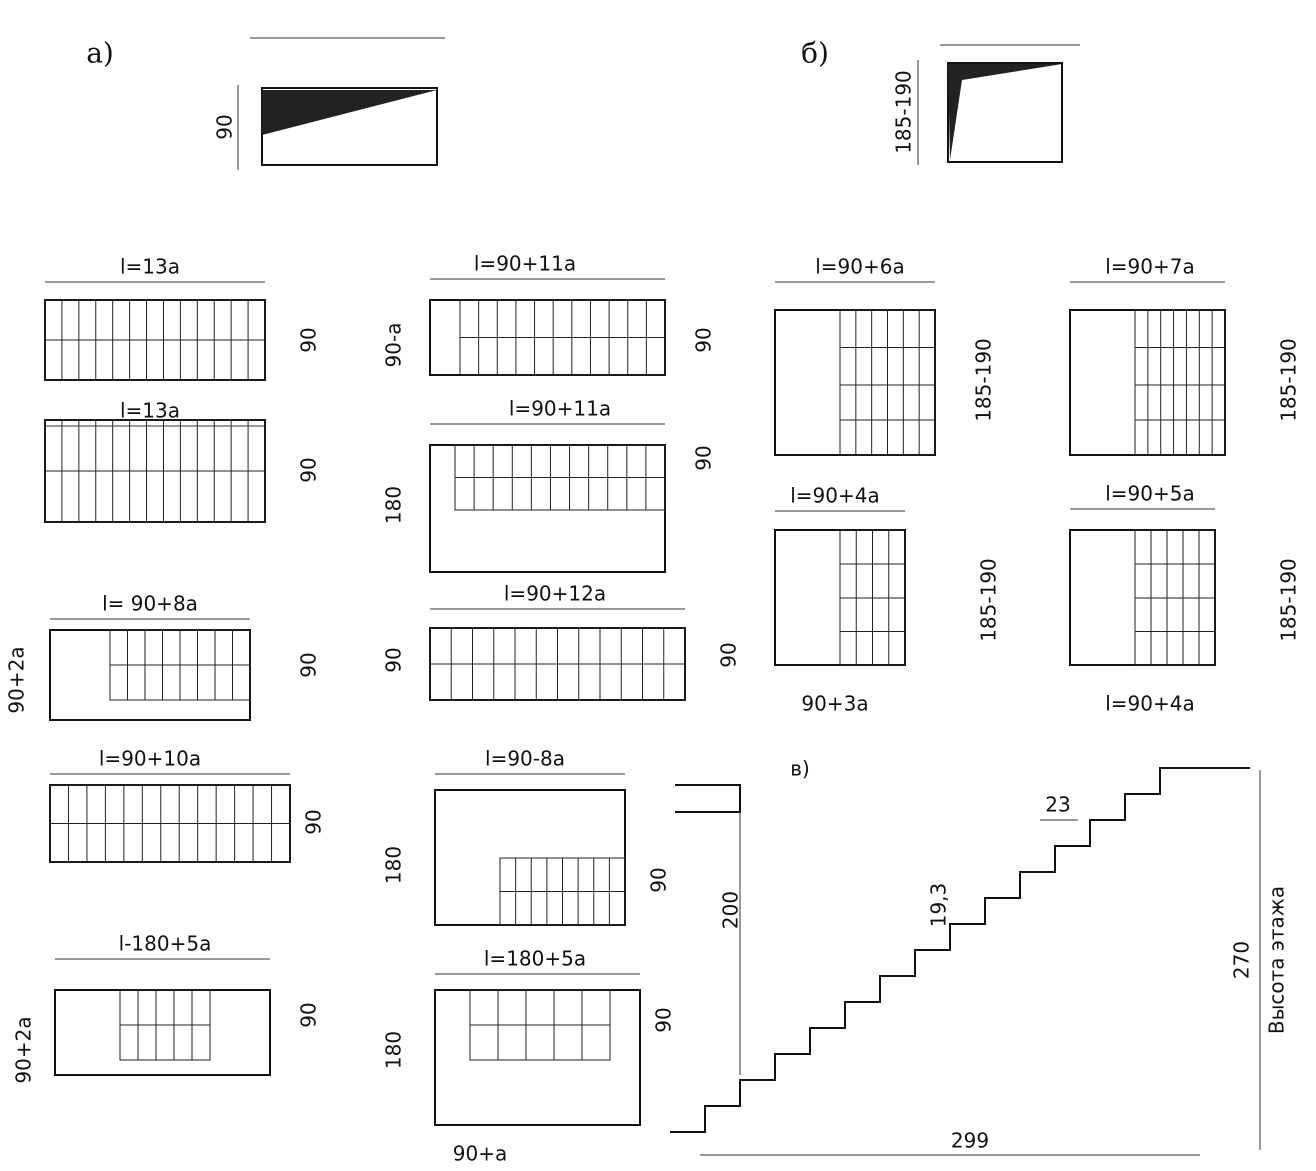  I want to click on ceiling-edge, so click(708, 798).